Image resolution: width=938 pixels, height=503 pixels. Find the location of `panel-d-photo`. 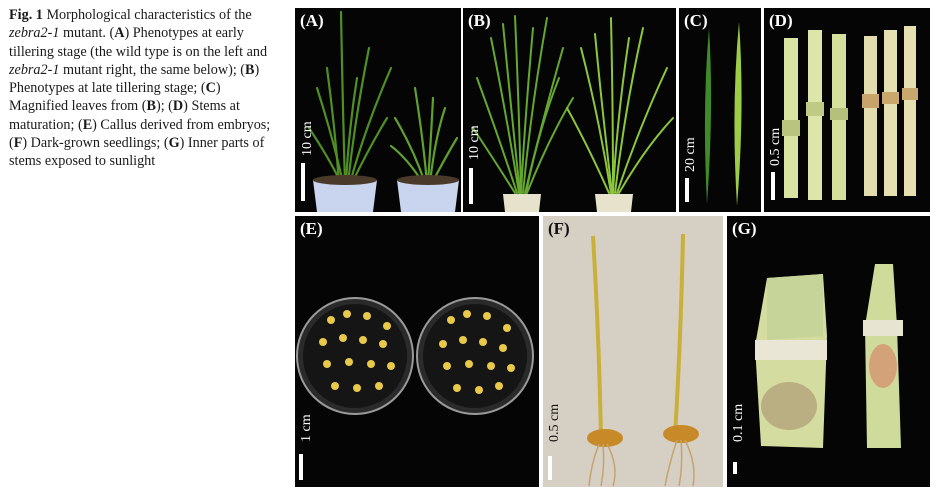

panel-d-photo is located at coordinates (847, 110).